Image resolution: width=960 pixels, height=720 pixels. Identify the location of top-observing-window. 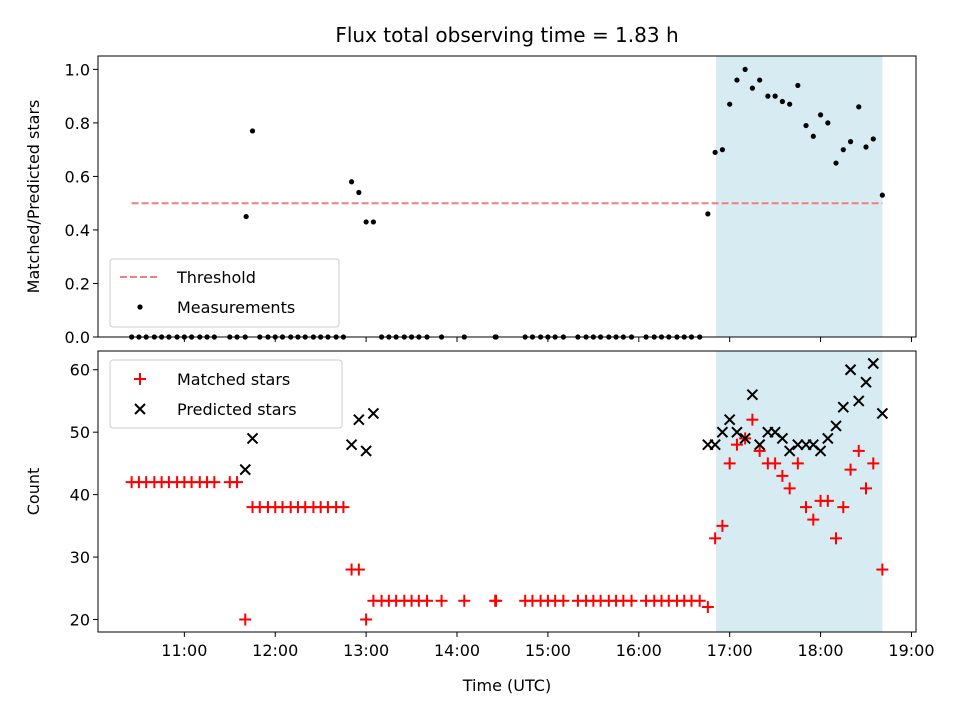
(799, 196).